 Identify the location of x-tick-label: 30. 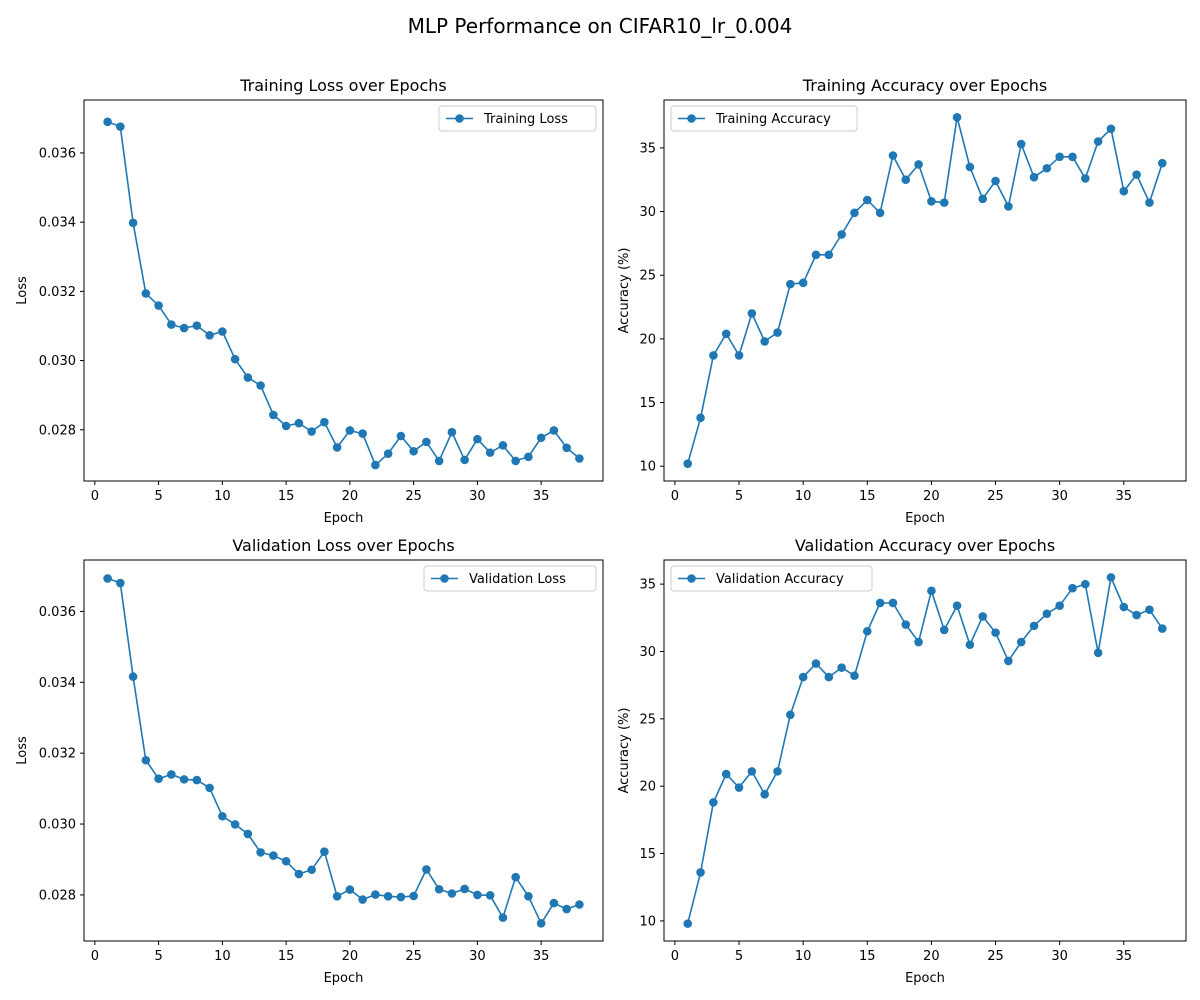
(1059, 496).